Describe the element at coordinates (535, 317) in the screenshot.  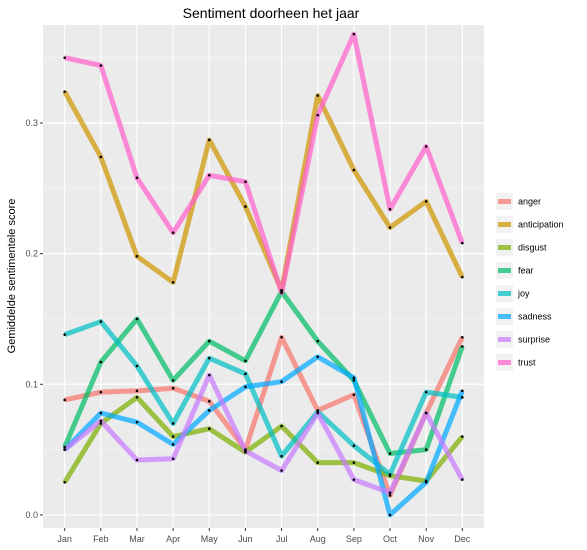
I see `legend-label-sadness: sadness` at that location.